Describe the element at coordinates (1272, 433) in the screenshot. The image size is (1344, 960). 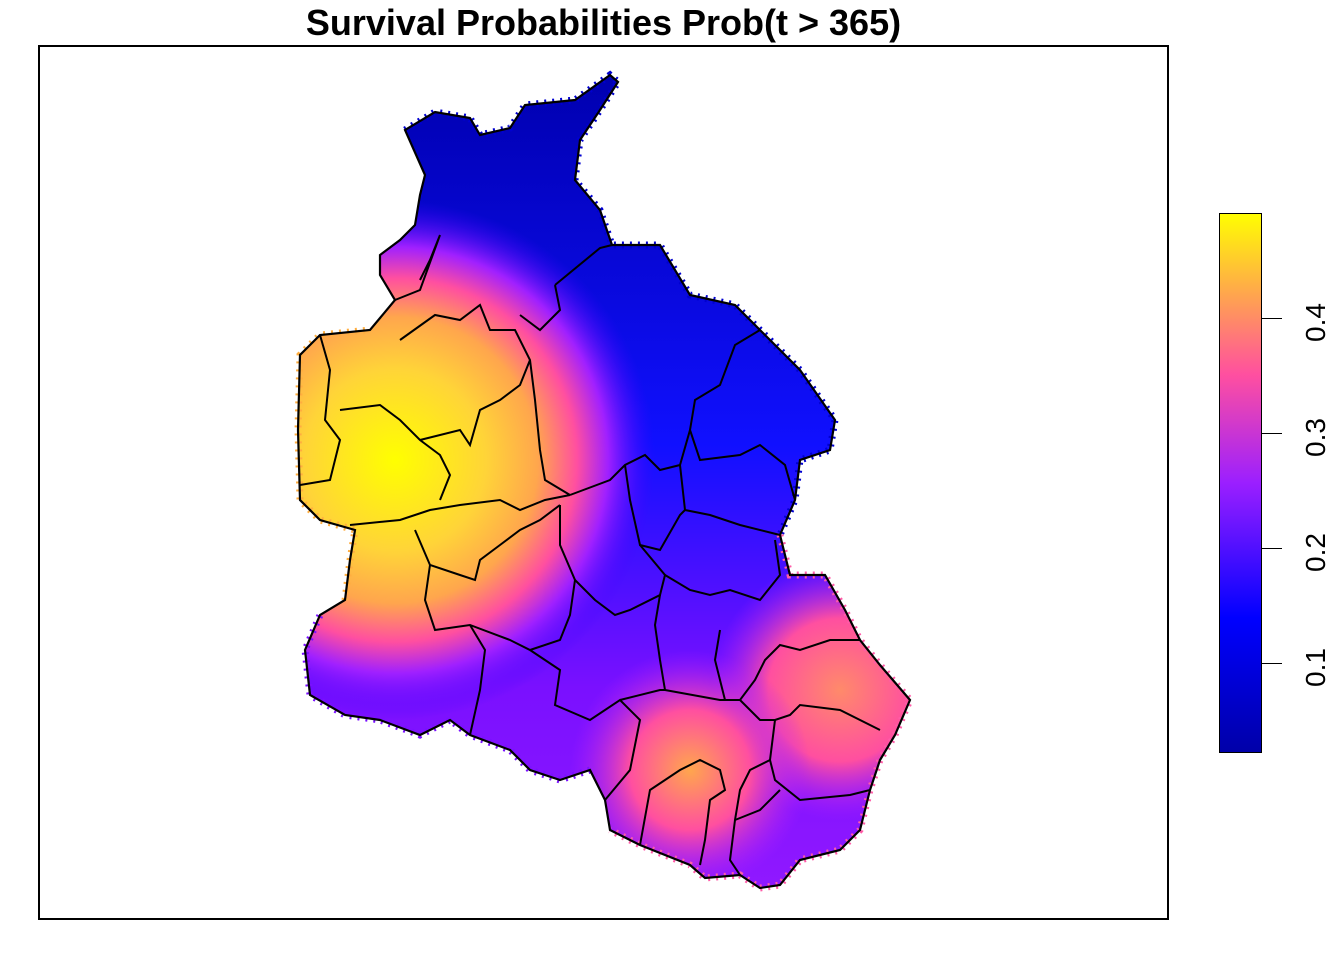
I see `legend-tick-0.3` at that location.